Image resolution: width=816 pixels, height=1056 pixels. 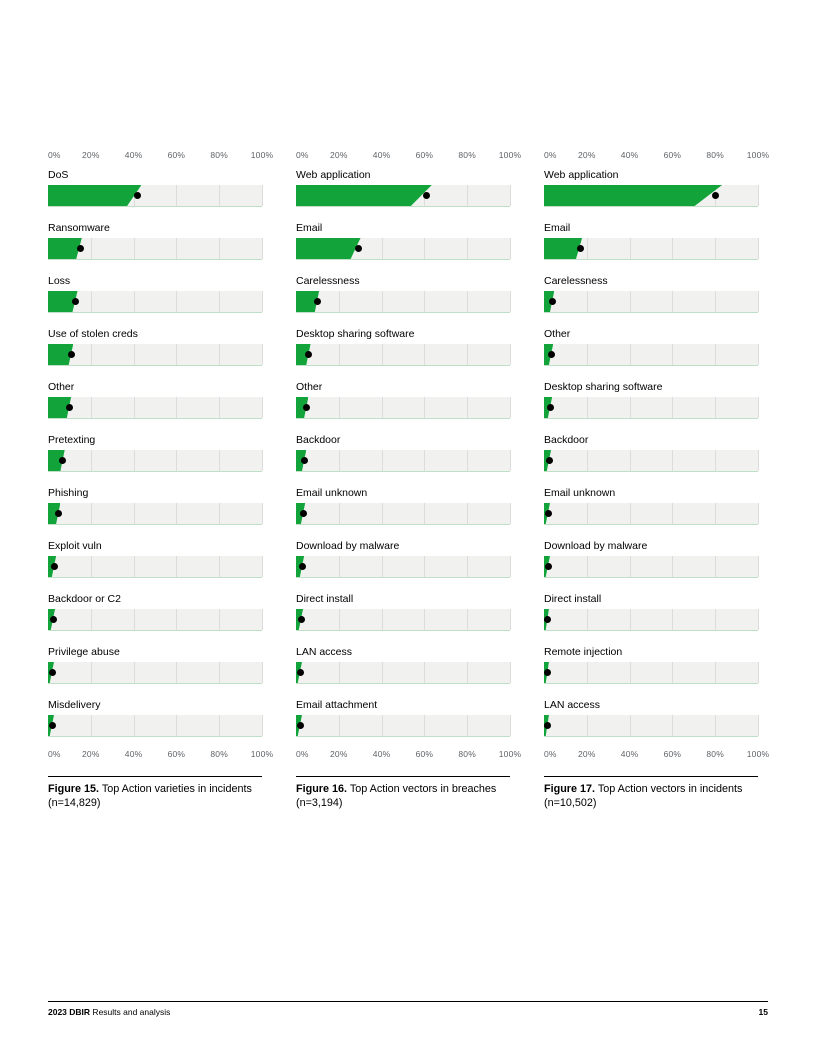 What do you see at coordinates (656, 155) in the screenshot?
I see `axis-top: 0% 20% 40% 60% 80% 100%` at bounding box center [656, 155].